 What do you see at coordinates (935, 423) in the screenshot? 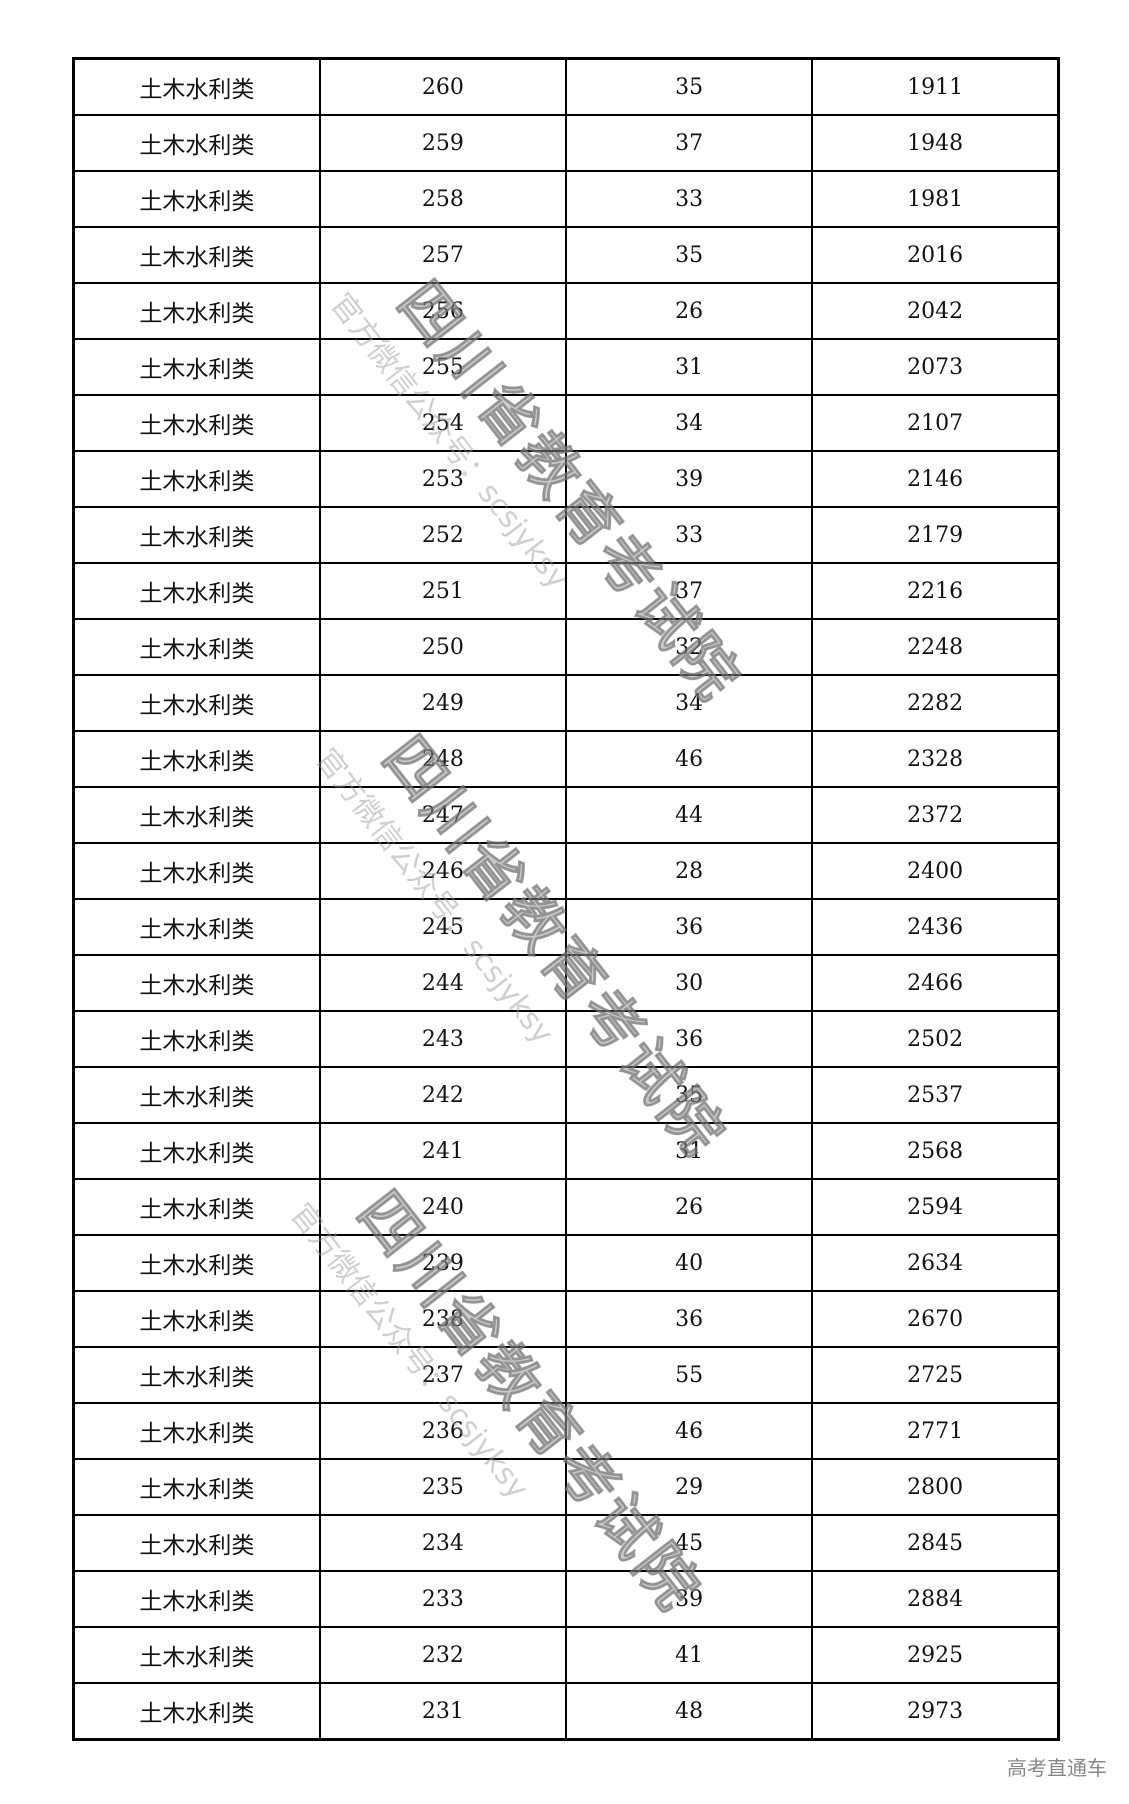
I see `cumulative-cell: 2107` at bounding box center [935, 423].